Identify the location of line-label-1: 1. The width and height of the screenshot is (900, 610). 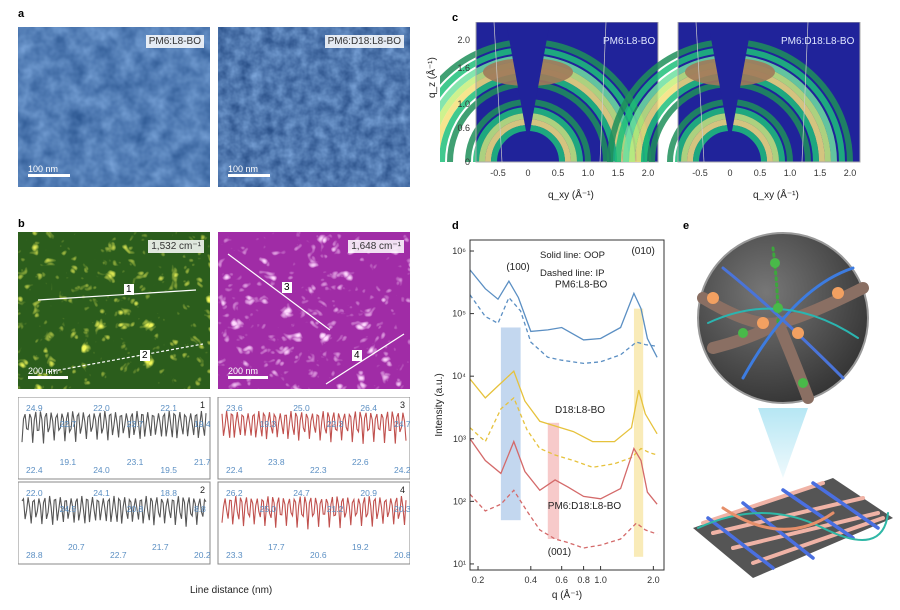
(129, 289).